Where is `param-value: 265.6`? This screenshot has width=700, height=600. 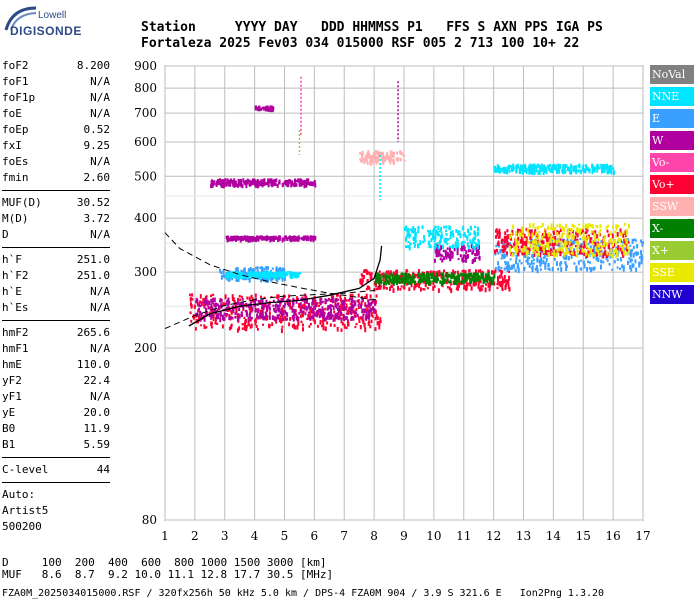
param-value: 265.6 is located at coordinates (93, 332).